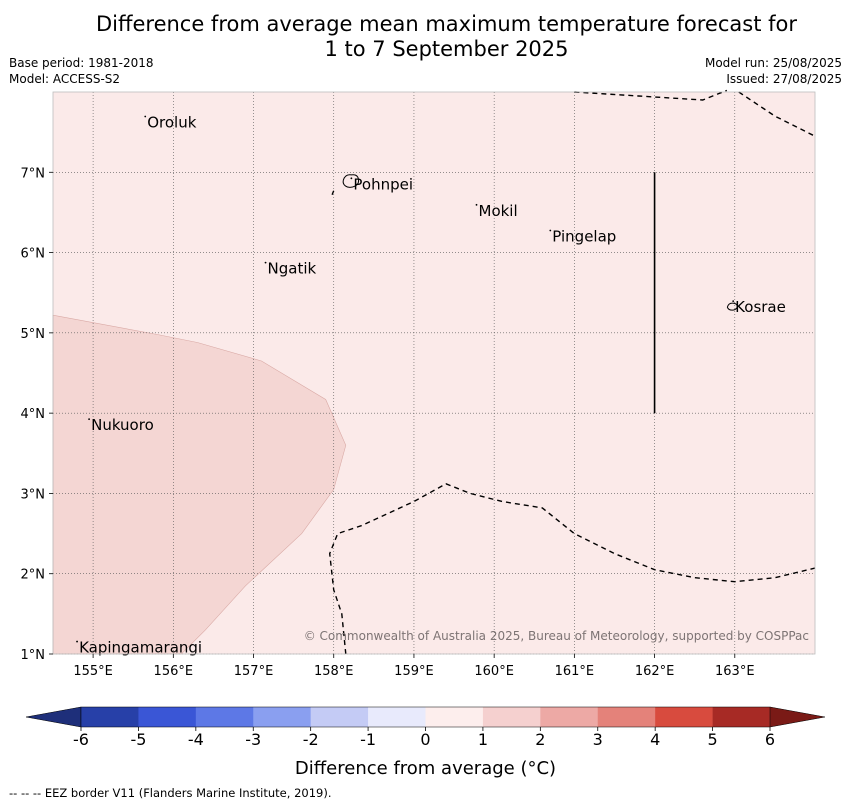 Image resolution: width=850 pixels, height=804 pixels. Describe the element at coordinates (540, 242) in the screenshot. I see `islands` at that location.